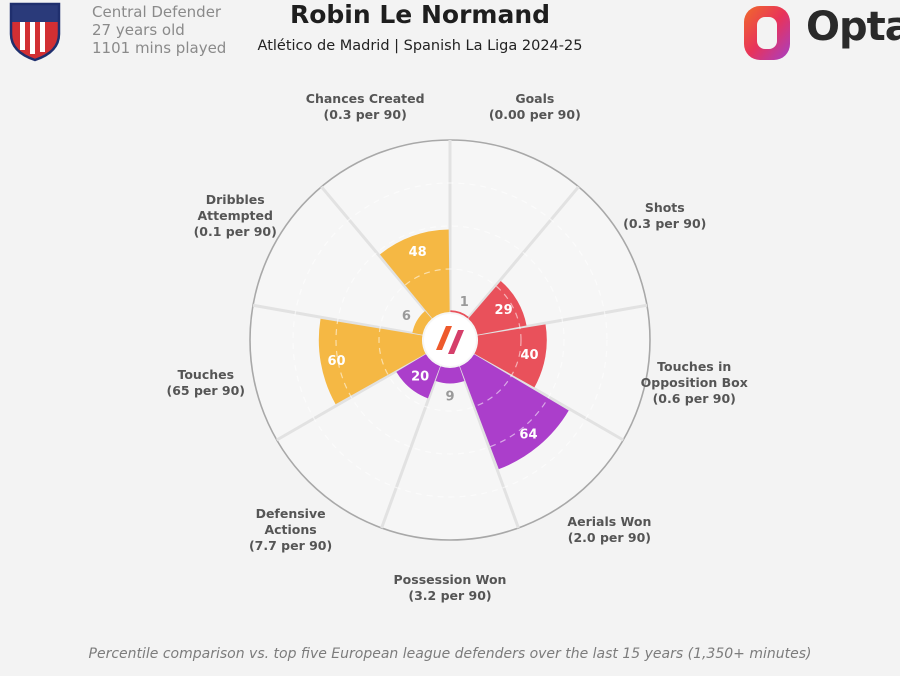 This screenshot has width=900, height=676. What do you see at coordinates (450, 375) in the screenshot?
I see `bar-possession-won` at bounding box center [450, 375].